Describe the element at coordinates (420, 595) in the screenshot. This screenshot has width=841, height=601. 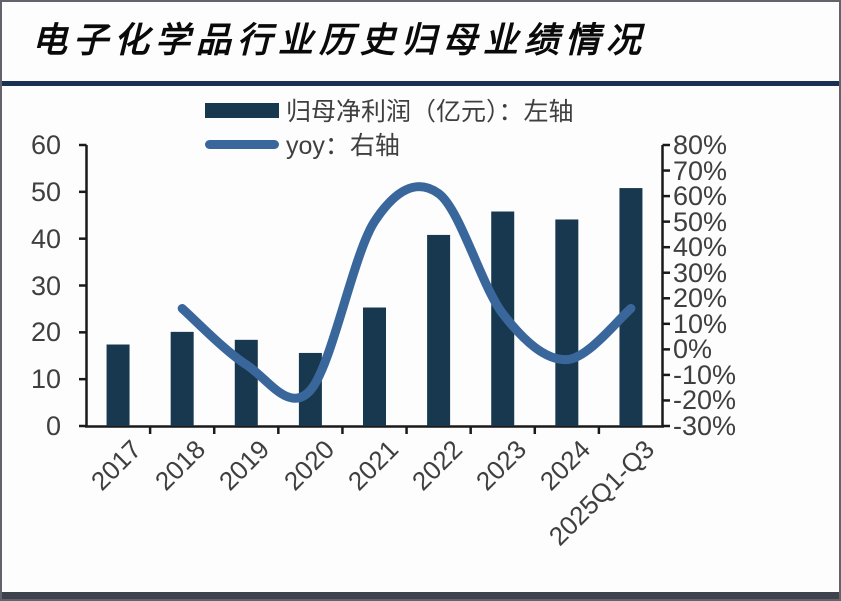
I see `bottom-accent-bar` at that location.